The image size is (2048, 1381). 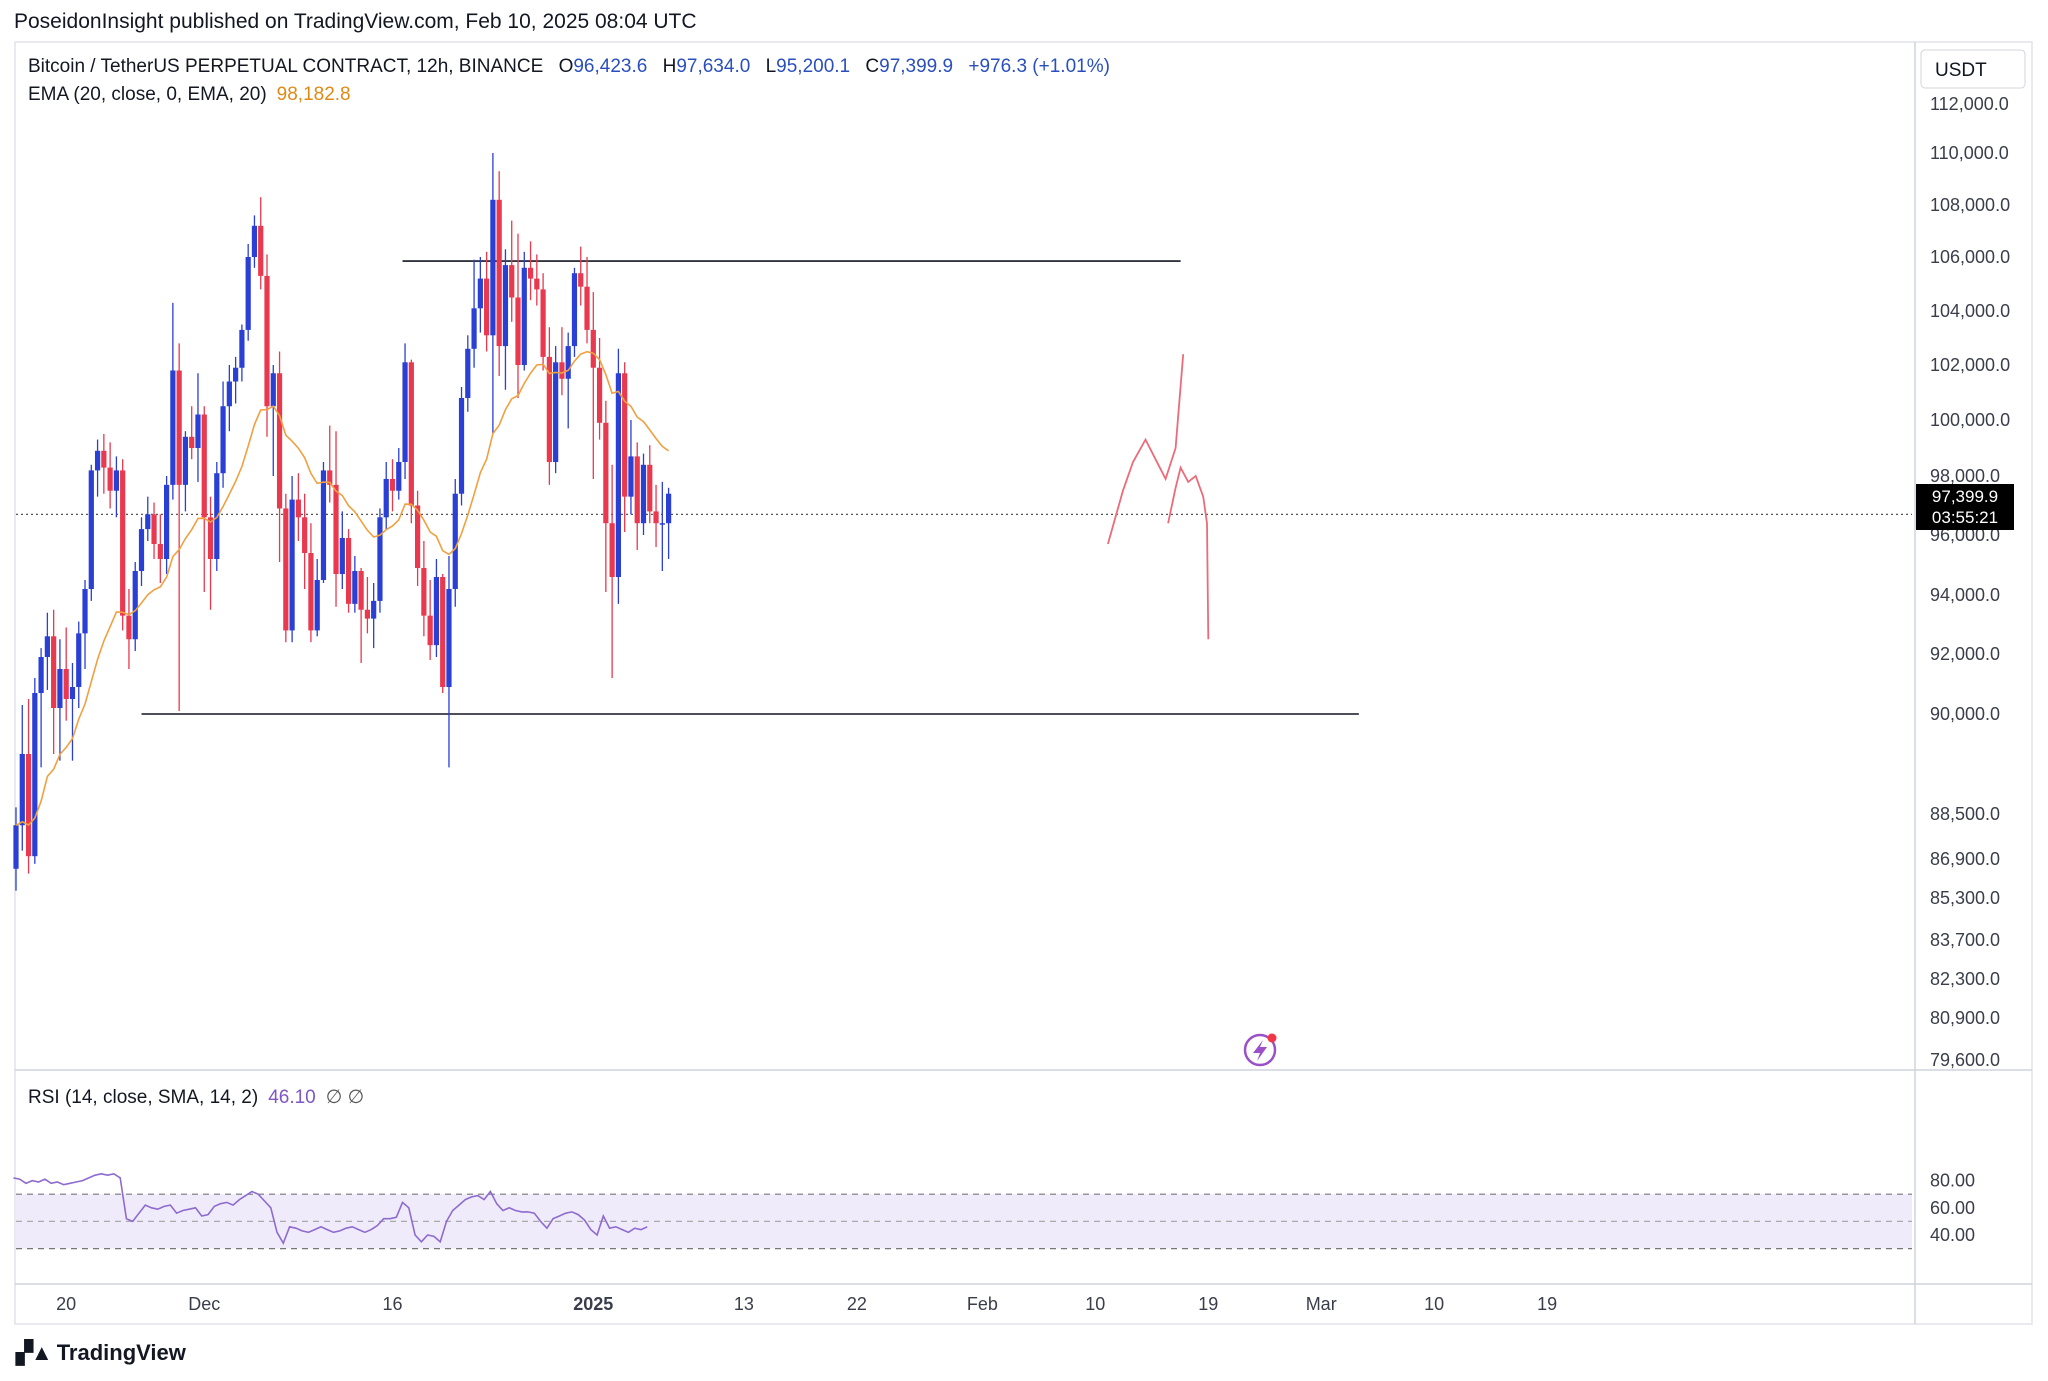 I want to click on projection-drawing, so click(x=1158, y=497).